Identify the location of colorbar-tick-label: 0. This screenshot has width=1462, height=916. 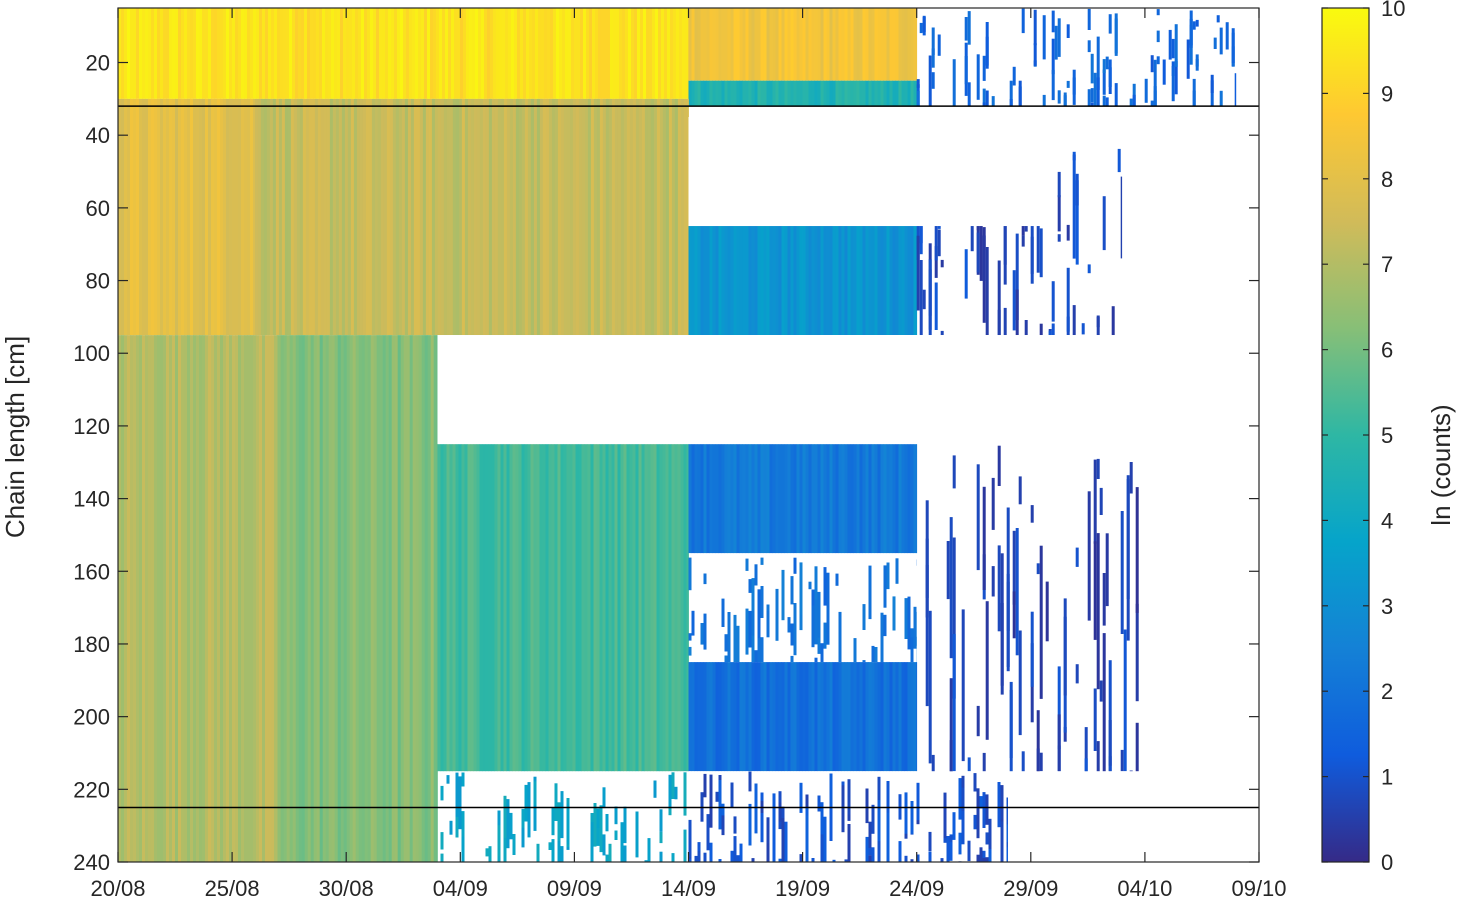
(1387, 862).